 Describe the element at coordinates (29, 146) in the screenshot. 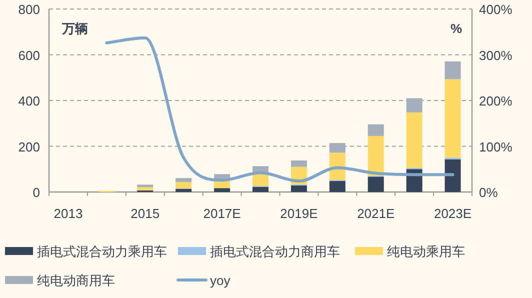

I see `y-tick-label: 200` at that location.